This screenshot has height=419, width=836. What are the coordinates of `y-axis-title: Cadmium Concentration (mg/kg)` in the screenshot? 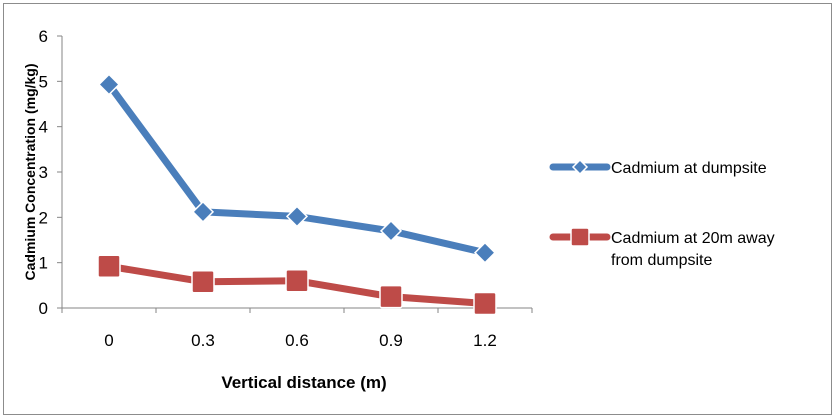 It's located at (30, 171).